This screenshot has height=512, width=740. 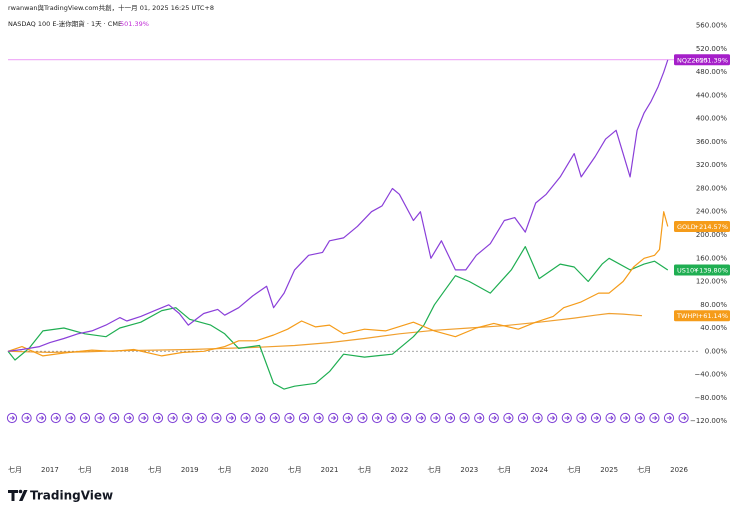 What do you see at coordinates (71, 496) in the screenshot?
I see `brand-name: TradingView` at bounding box center [71, 496].